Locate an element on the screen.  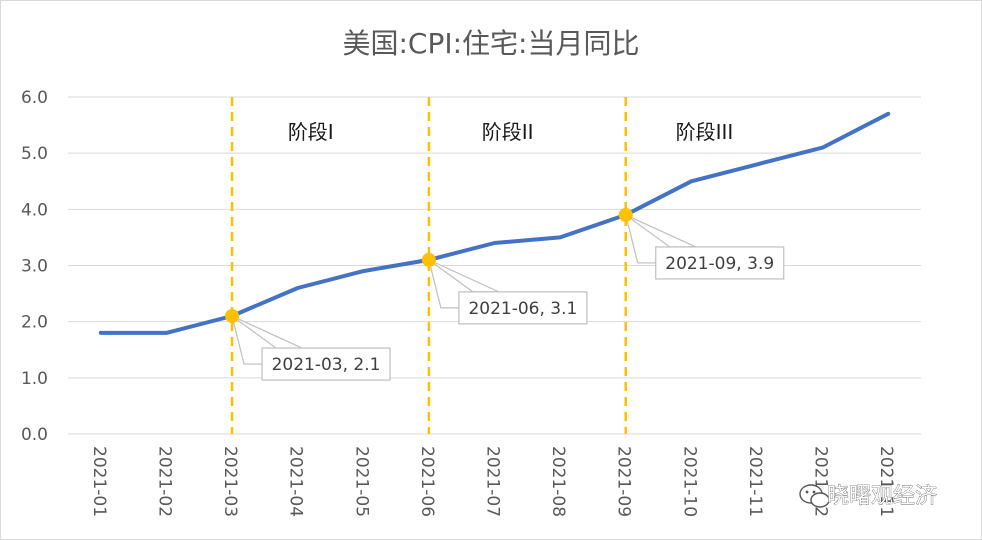
wechat-icon is located at coordinates (814, 496).